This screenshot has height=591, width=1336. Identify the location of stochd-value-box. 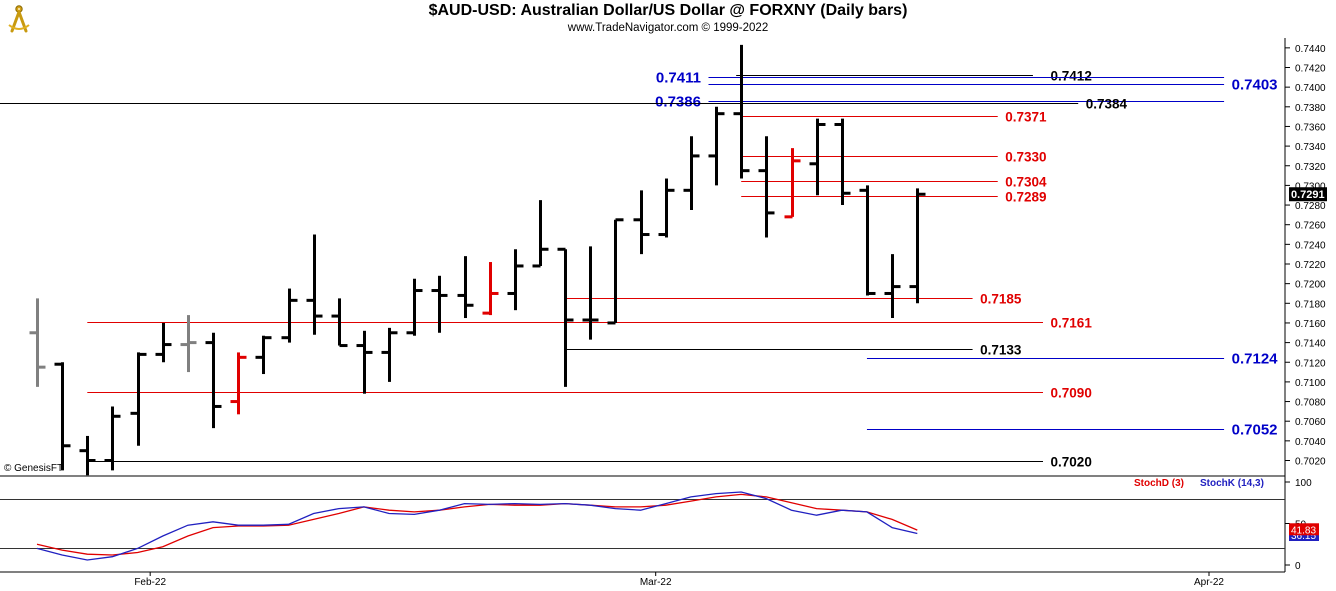
(1304, 529).